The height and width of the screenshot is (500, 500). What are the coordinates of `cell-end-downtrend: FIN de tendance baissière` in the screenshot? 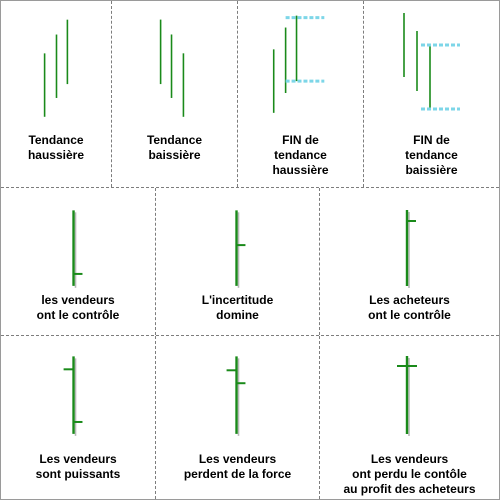 It's located at (431, 94).